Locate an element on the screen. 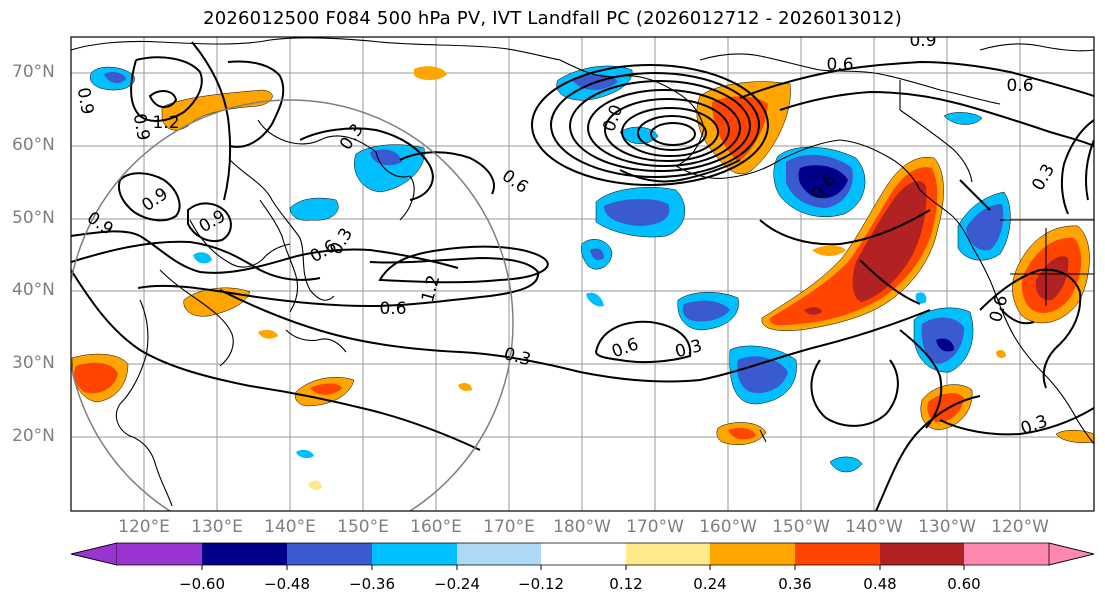 This screenshot has width=1105, height=604. lon-tick-label: 120°E is located at coordinates (144, 527).